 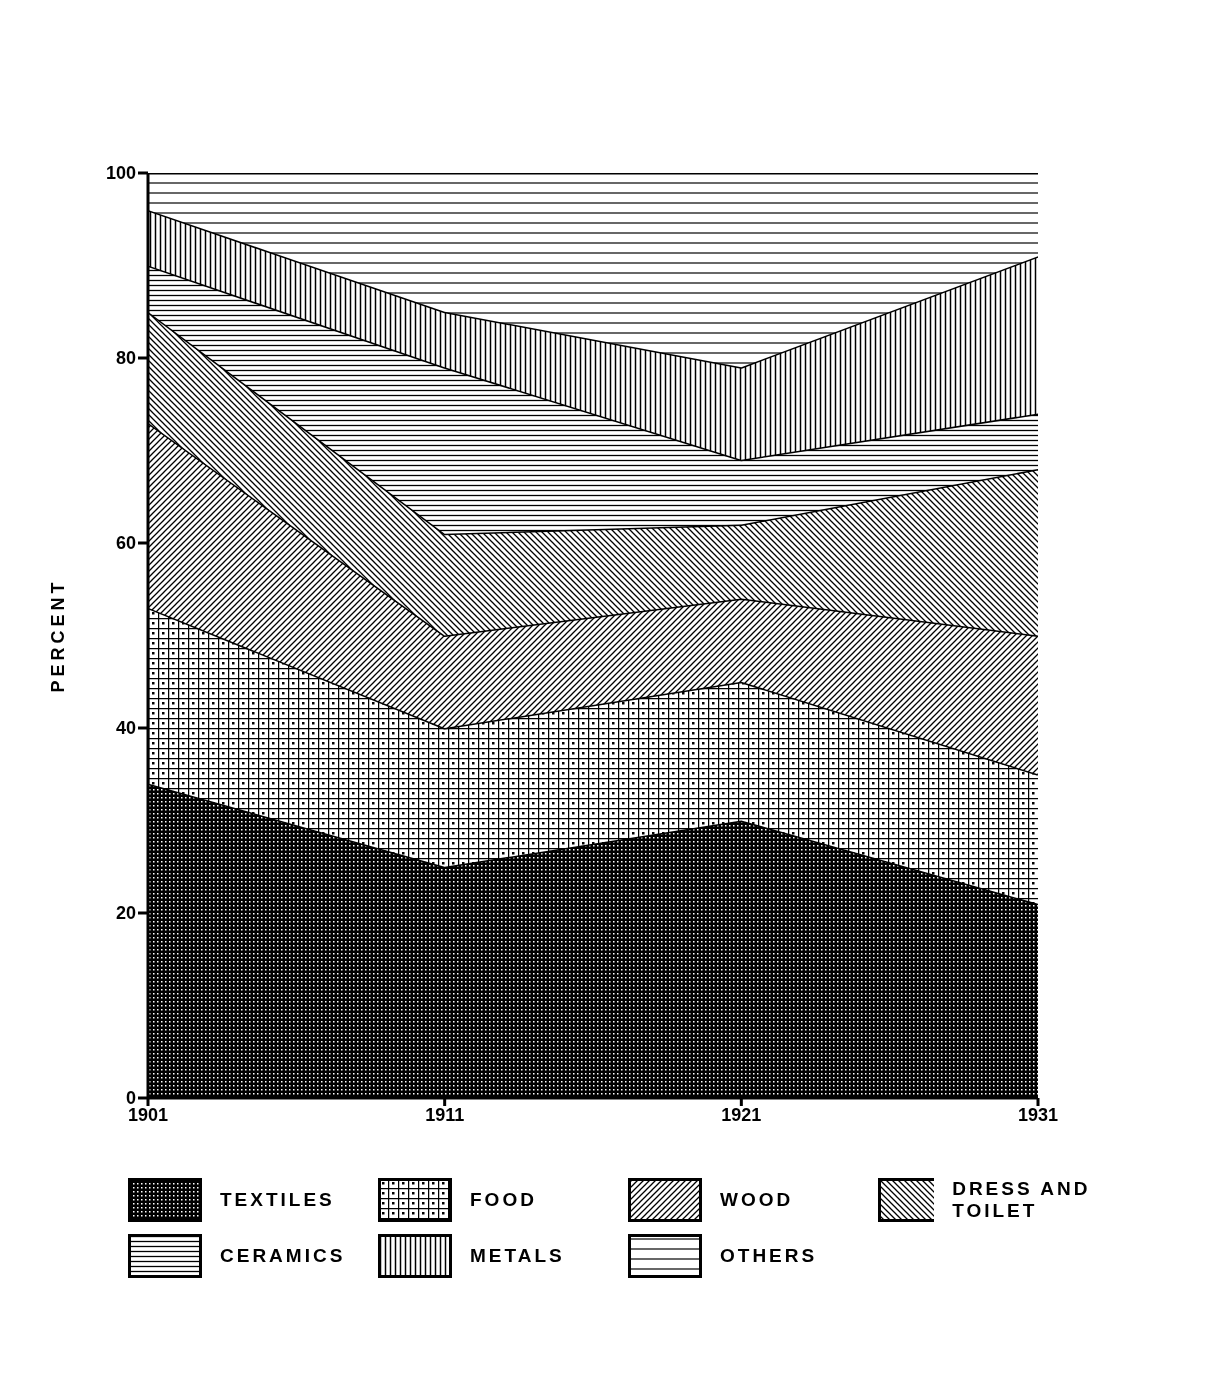 What do you see at coordinates (757, 1200) in the screenshot?
I see `legend-label: WOOD` at bounding box center [757, 1200].